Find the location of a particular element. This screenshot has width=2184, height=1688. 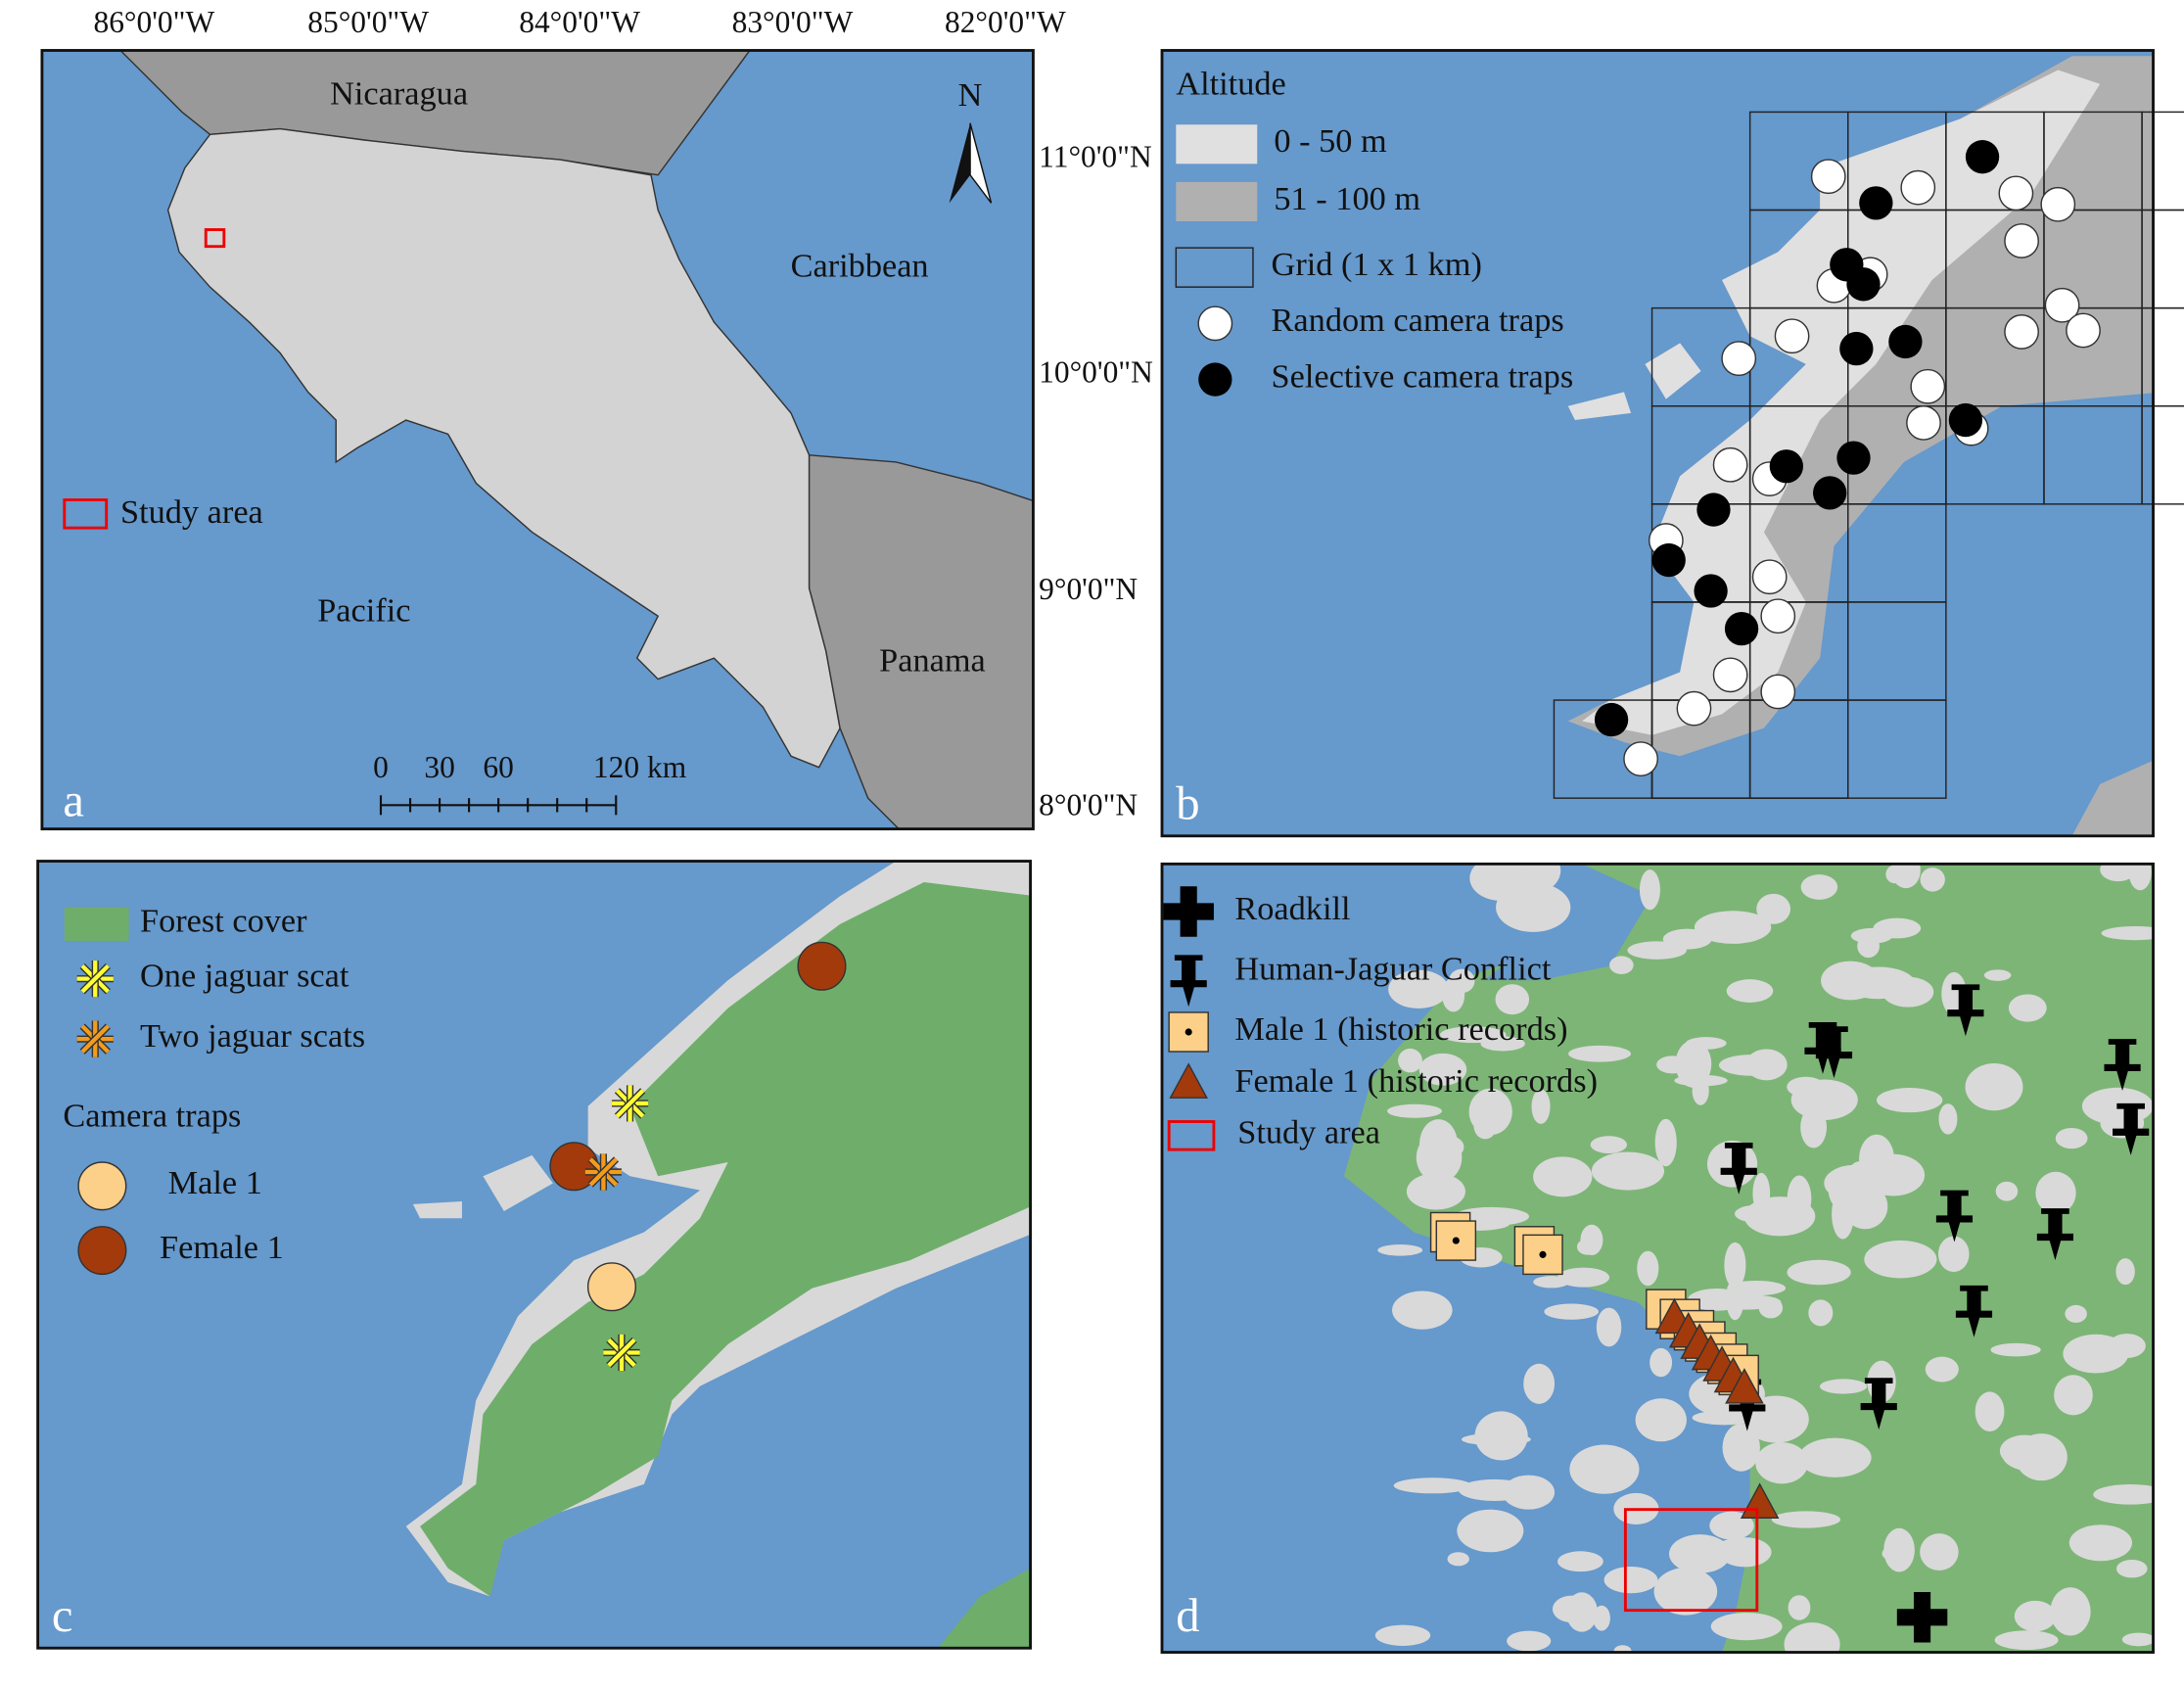

lat-label: 8°0'0"N is located at coordinates (1088, 804).